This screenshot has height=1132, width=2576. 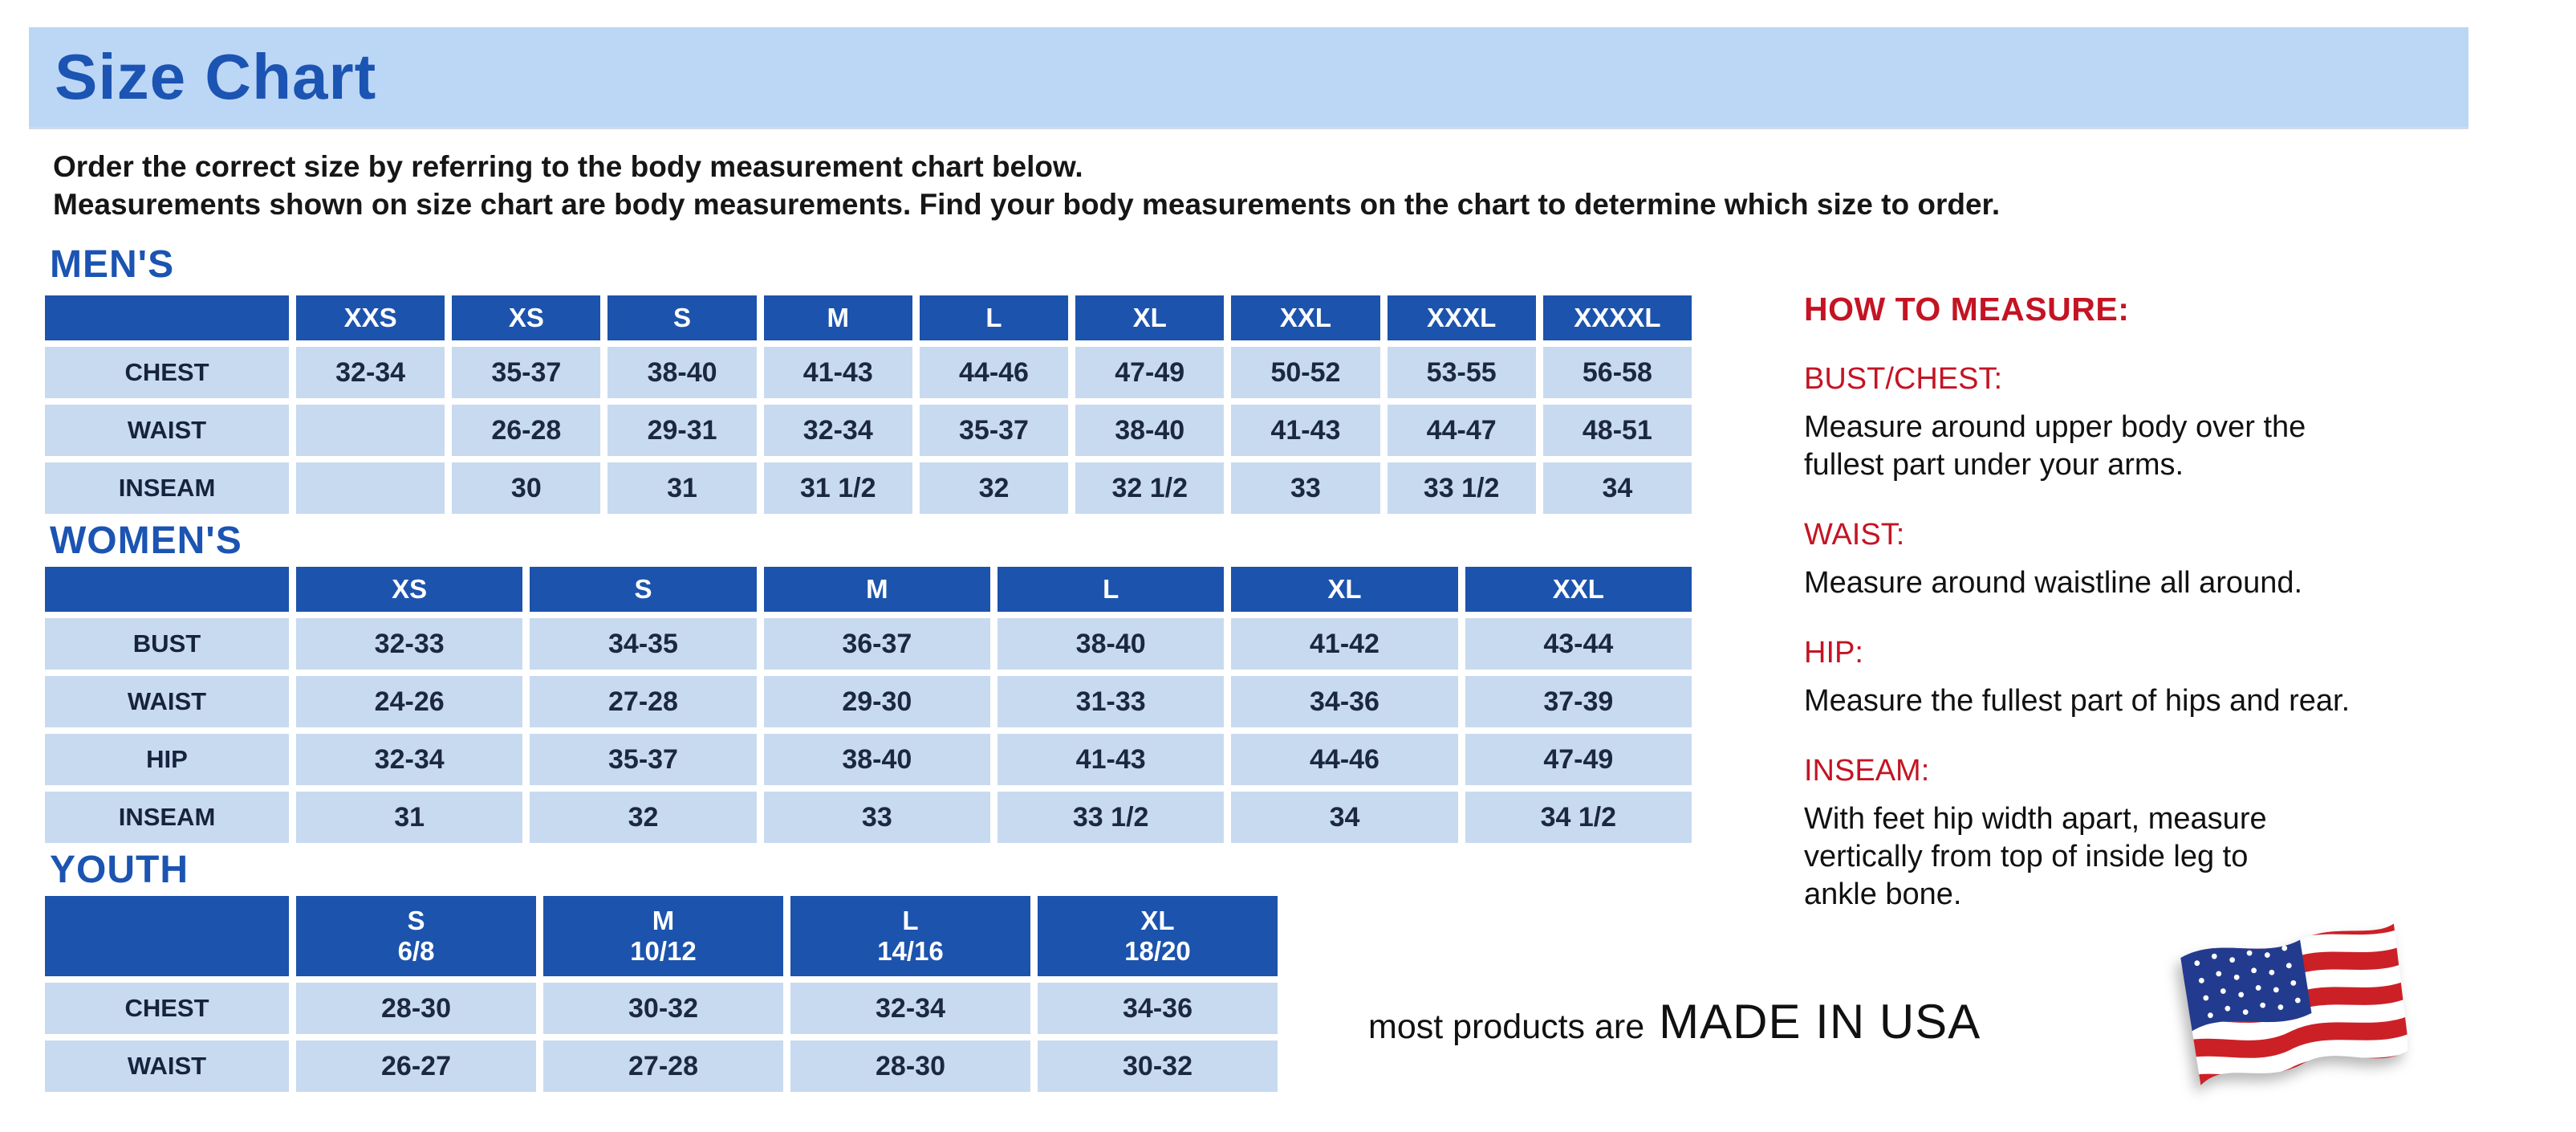 I want to click on measure-label-inseam: INSEAM:, so click(x=1867, y=771).